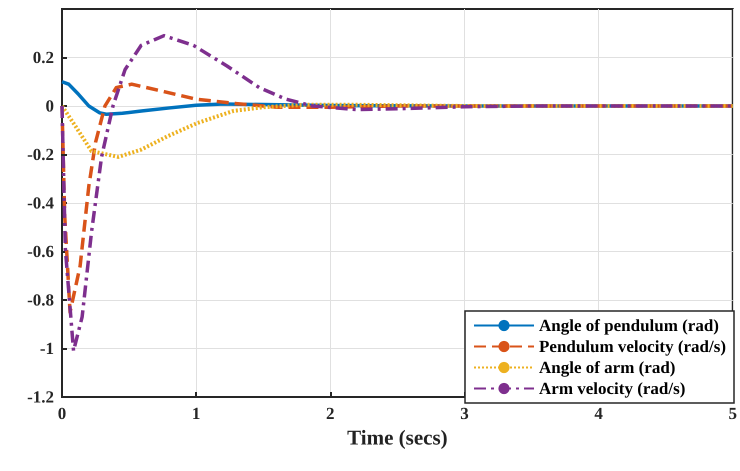  Describe the element at coordinates (50, 106) in the screenshot. I see `y-tick-label: 0` at that location.